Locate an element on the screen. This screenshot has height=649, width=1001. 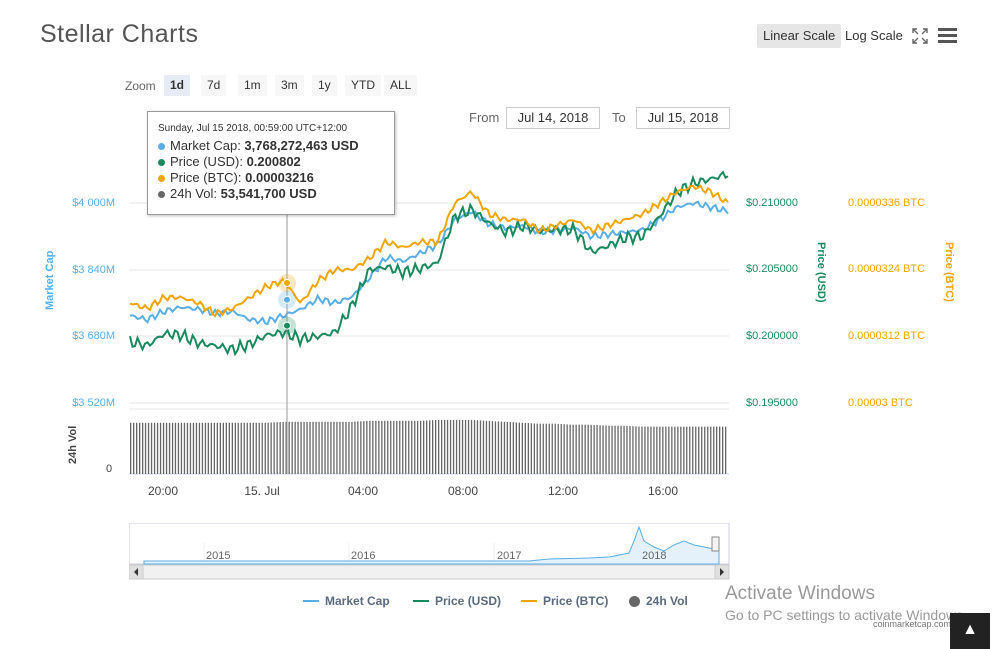
zoom-ytd-button: YTD is located at coordinates (363, 85).